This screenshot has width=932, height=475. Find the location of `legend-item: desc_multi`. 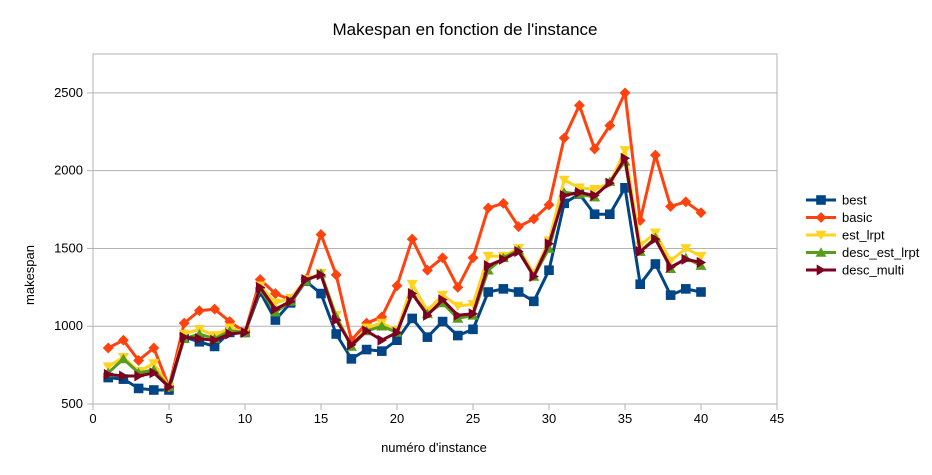

legend-item: desc_multi is located at coordinates (855, 270).